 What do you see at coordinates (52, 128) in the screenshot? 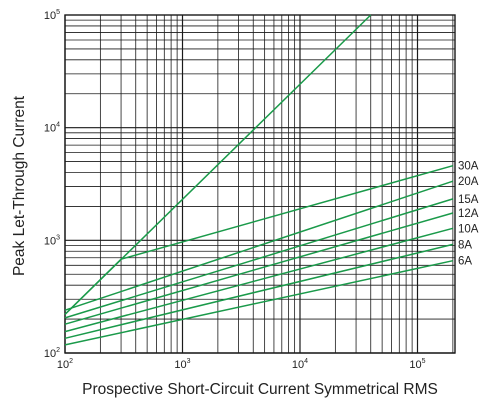
I see `y-tick-label: 10⁴` at bounding box center [52, 128].